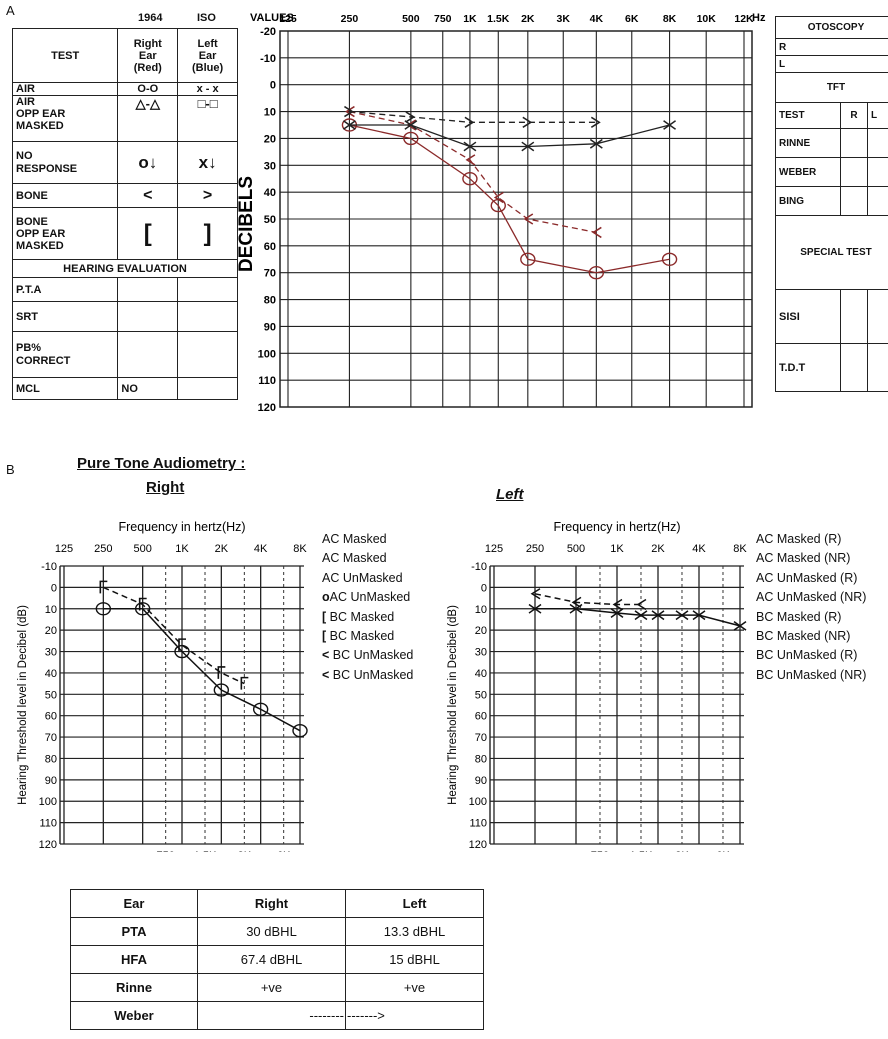 The width and height of the screenshot is (888, 1039). Describe the element at coordinates (270, 220) in the screenshot. I see `a-ytick-50: 50` at that location.